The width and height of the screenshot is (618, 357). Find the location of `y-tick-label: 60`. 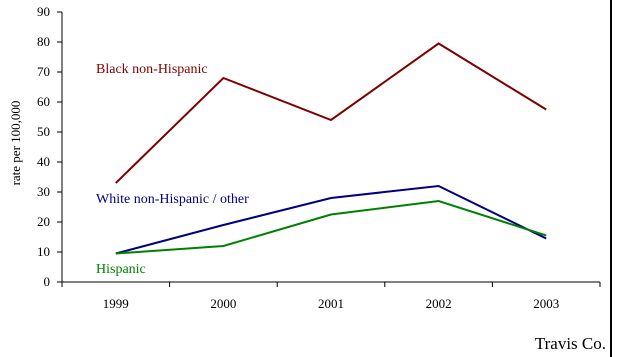

y-tick-label: 60 is located at coordinates (43, 101).